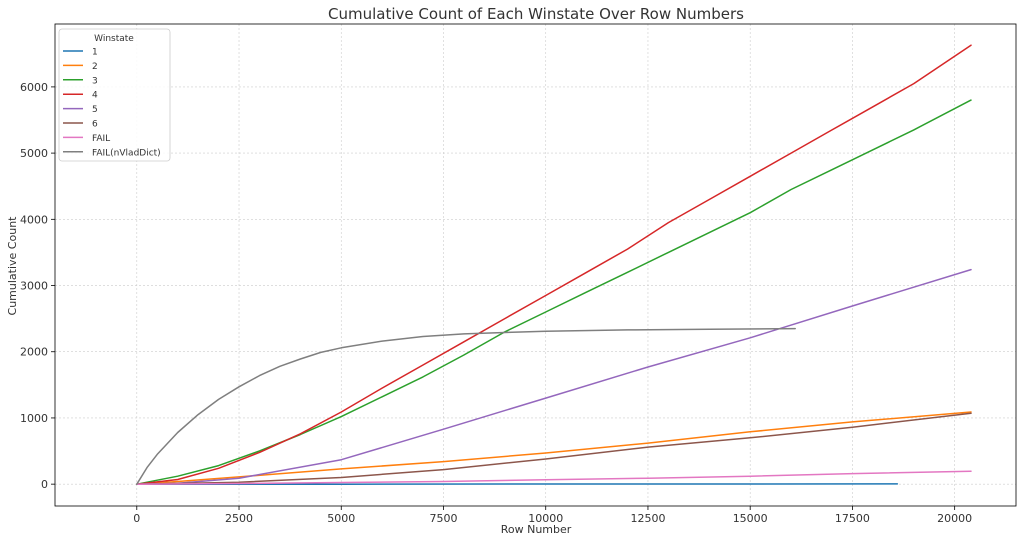  I want to click on x-tick-label: 17500, so click(852, 518).